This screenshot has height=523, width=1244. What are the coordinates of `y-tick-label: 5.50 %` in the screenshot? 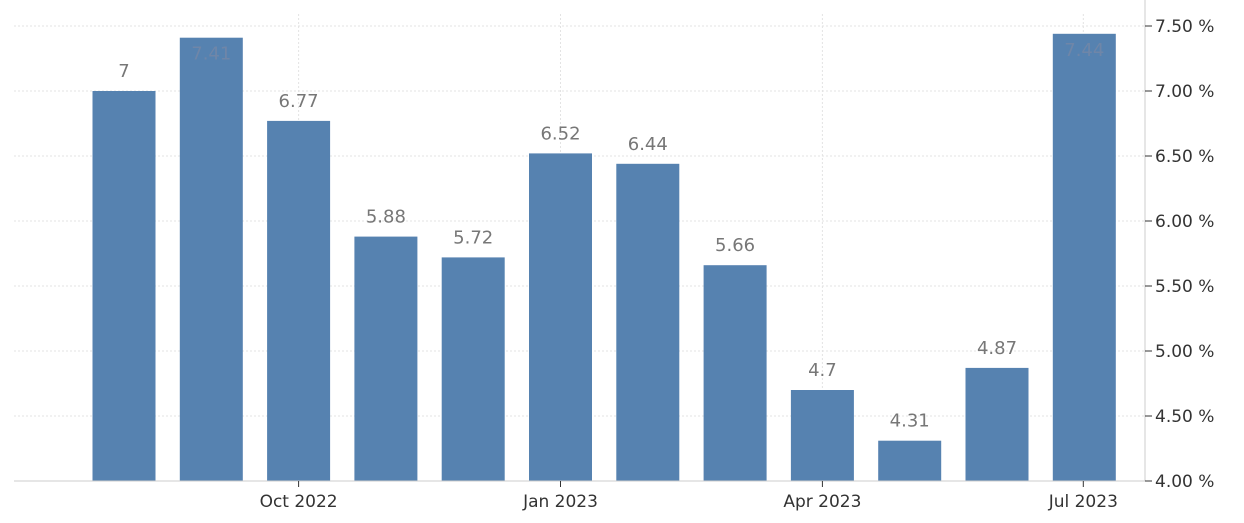 It's located at (1184, 287).